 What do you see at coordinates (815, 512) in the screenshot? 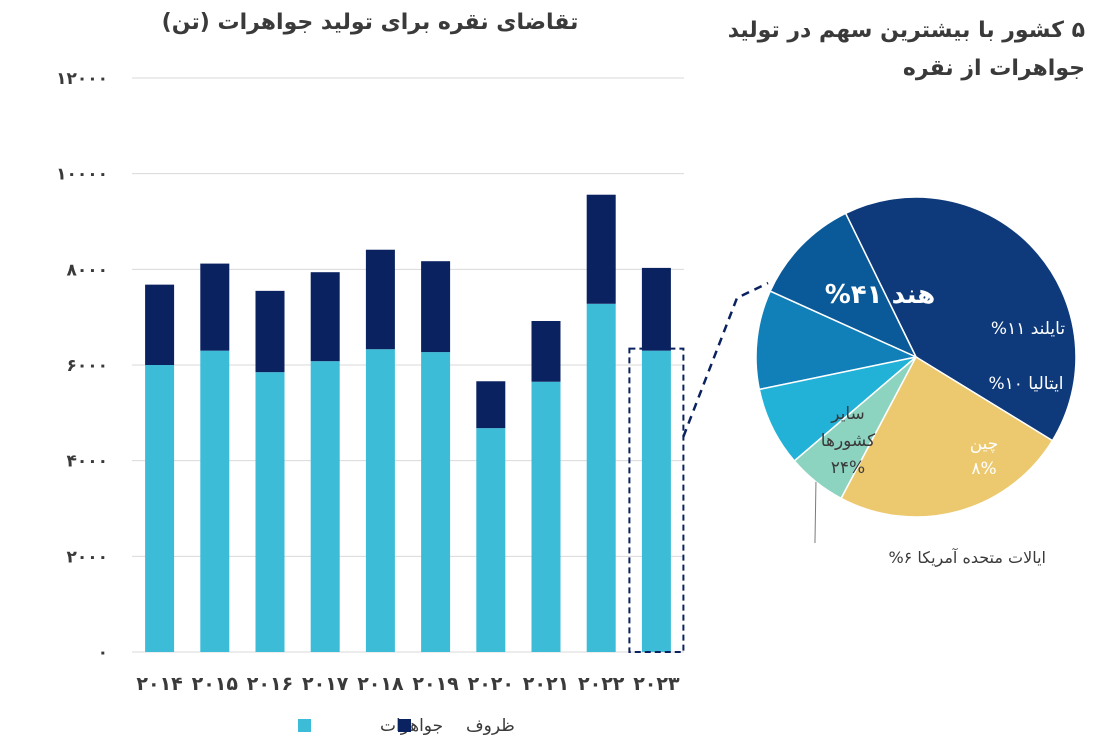
I see `usa-leader-line` at bounding box center [815, 512].